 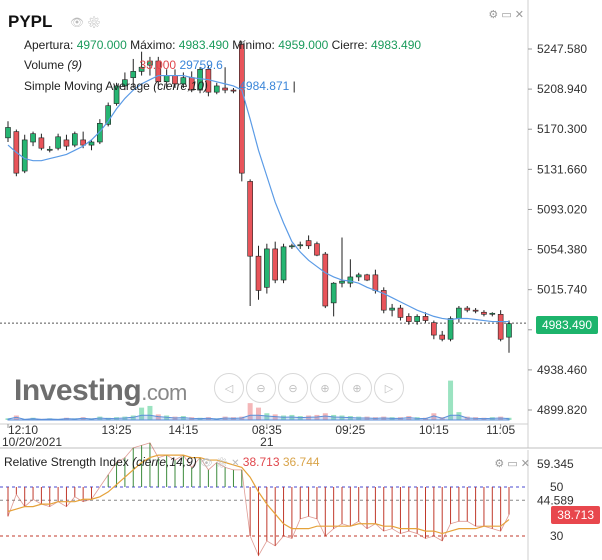 I want to click on rsi-title: Relative Strength Index, so click(x=66, y=462).